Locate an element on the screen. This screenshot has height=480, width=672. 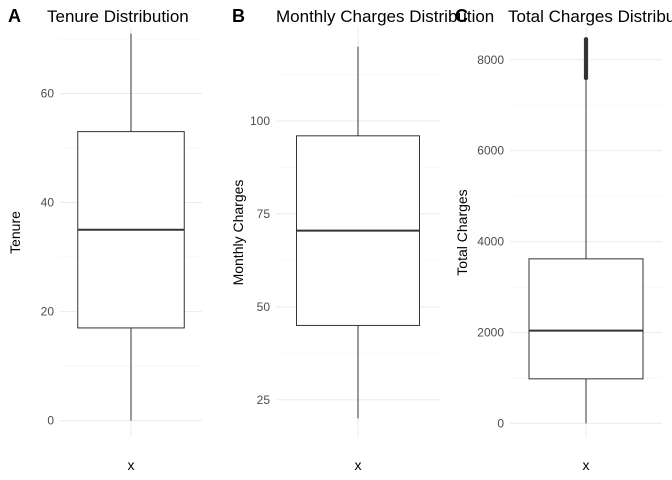
y-tick-label: 6000 is located at coordinates (490, 151).